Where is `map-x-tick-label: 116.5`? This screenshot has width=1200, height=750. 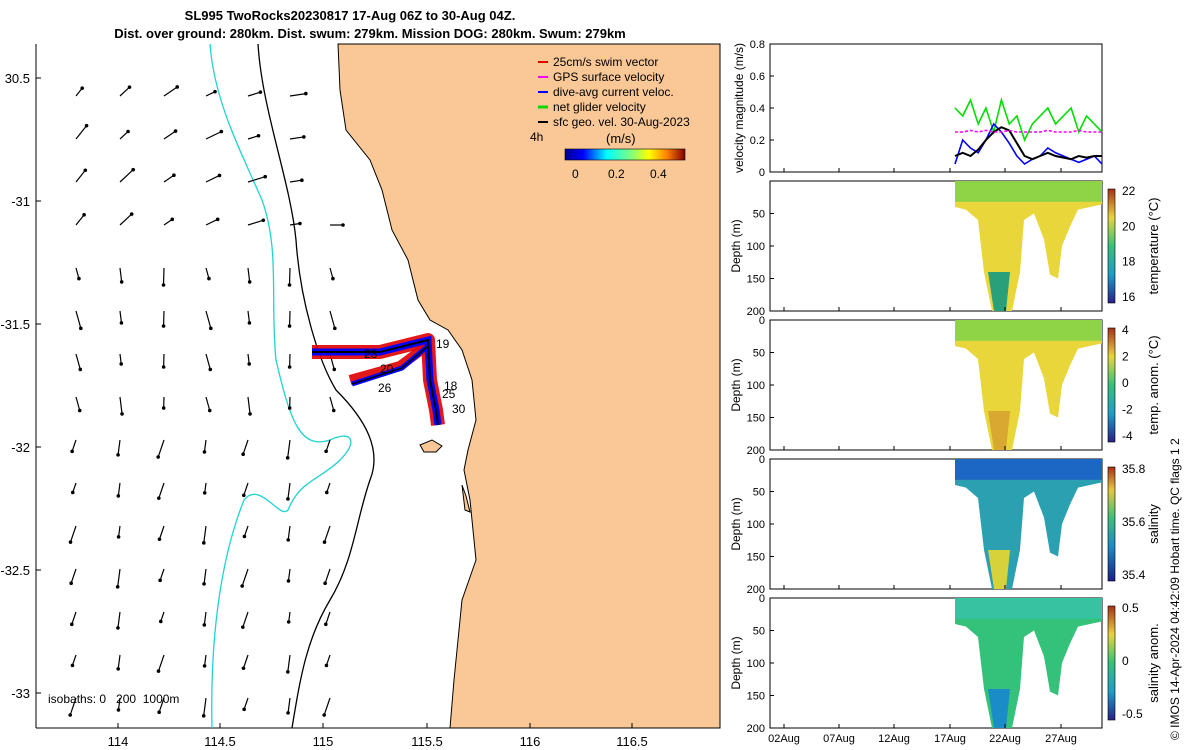
map-x-tick-label: 116.5 is located at coordinates (632, 741).